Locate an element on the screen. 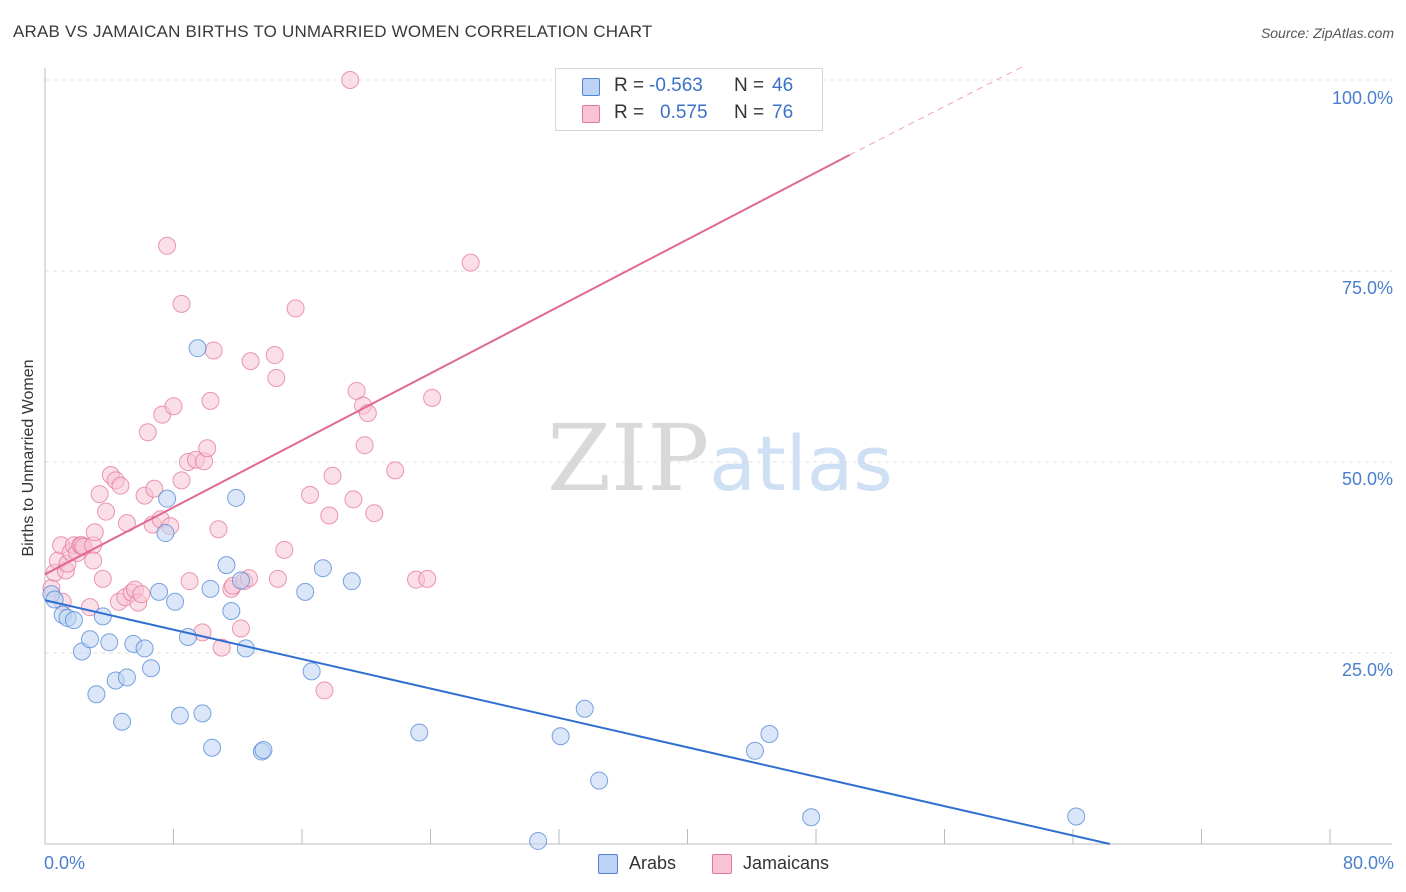  jamaicans-trend-extension is located at coordinates (937, 110).